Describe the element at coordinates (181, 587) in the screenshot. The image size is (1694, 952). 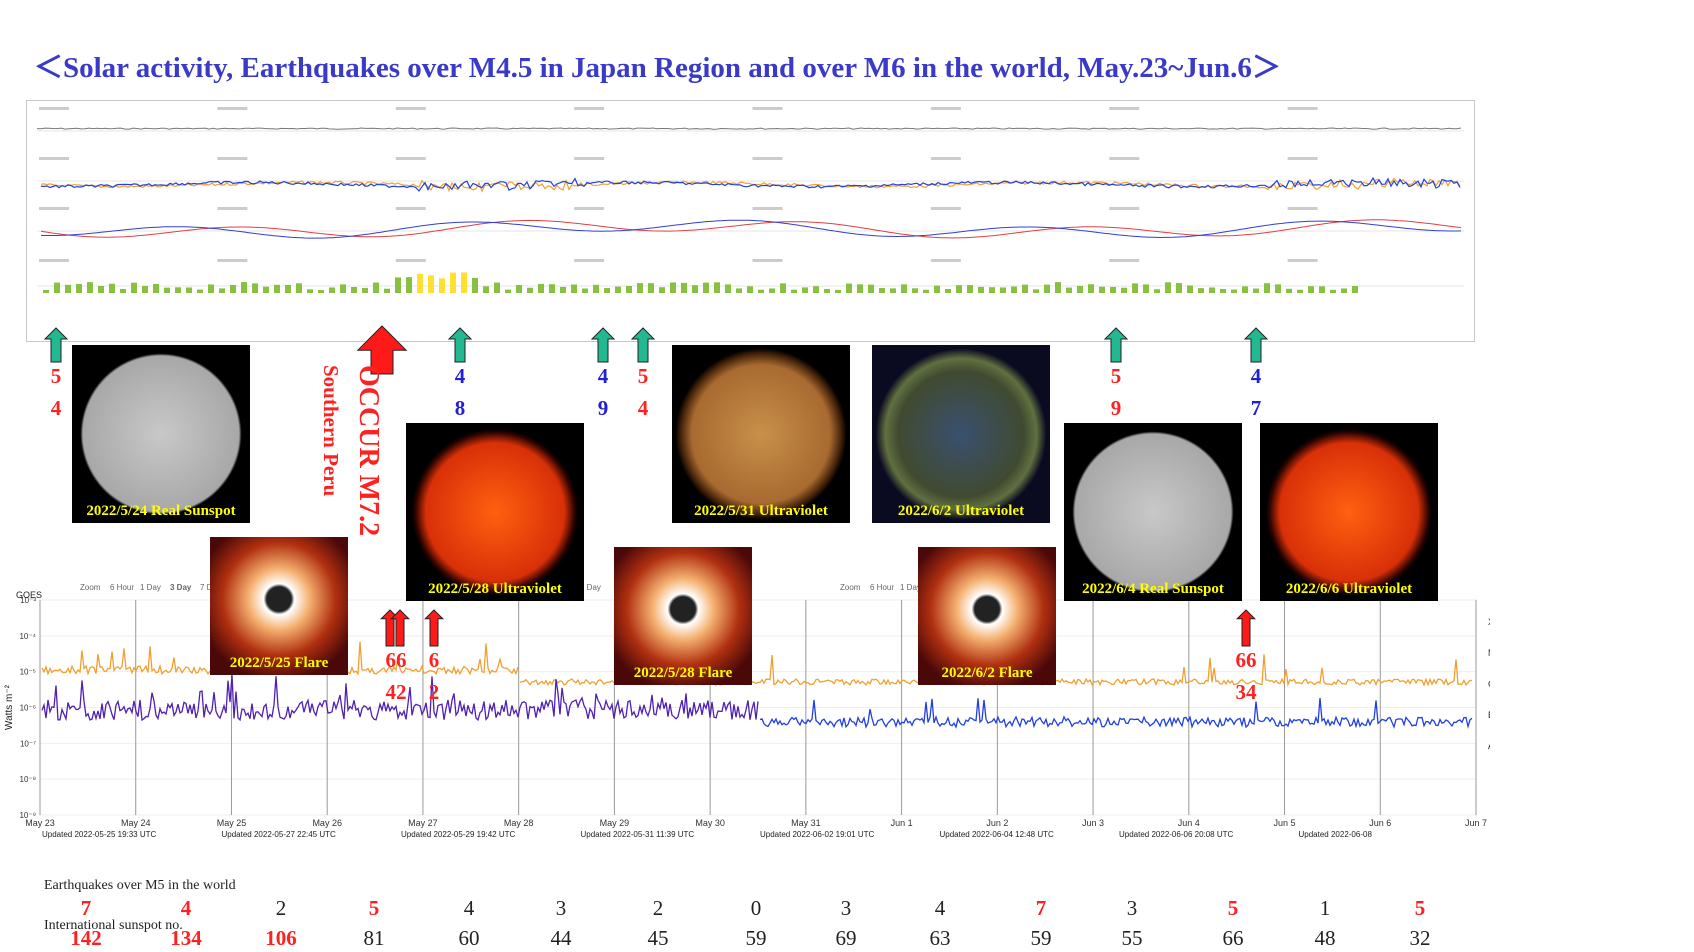
I see `zoom-option: 3 Day` at that location.